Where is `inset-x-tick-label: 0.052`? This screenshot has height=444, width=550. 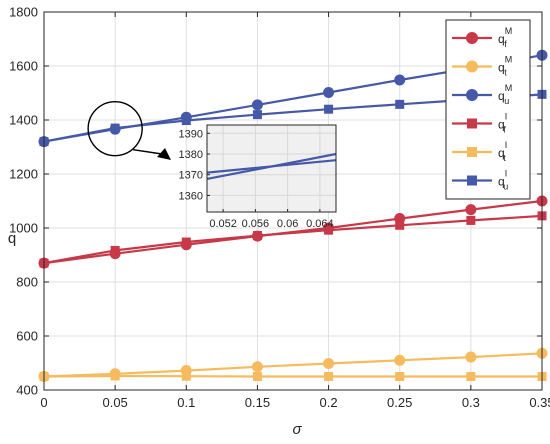
inset-x-tick-label: 0.052 is located at coordinates (223, 224).